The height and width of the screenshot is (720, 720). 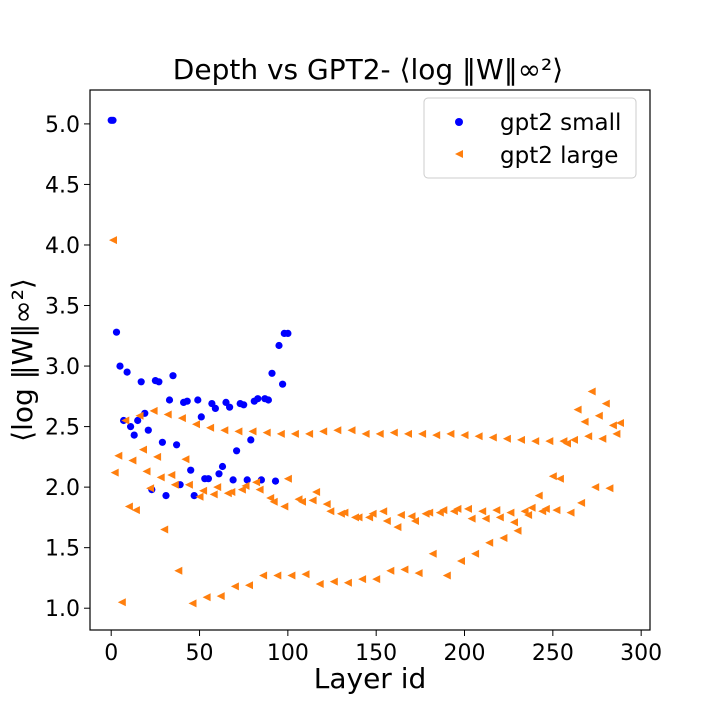 I want to click on x-axis: 0 50 100 150 200 250 300, so click(x=383, y=648).